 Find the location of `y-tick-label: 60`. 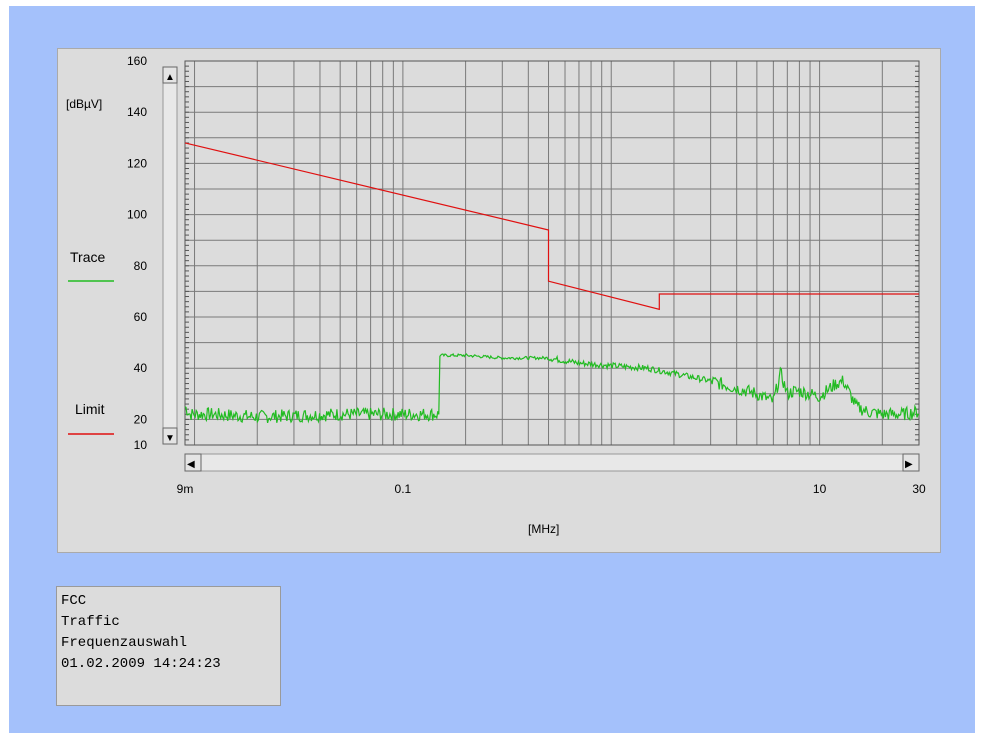

y-tick-label: 60 is located at coordinates (141, 317).